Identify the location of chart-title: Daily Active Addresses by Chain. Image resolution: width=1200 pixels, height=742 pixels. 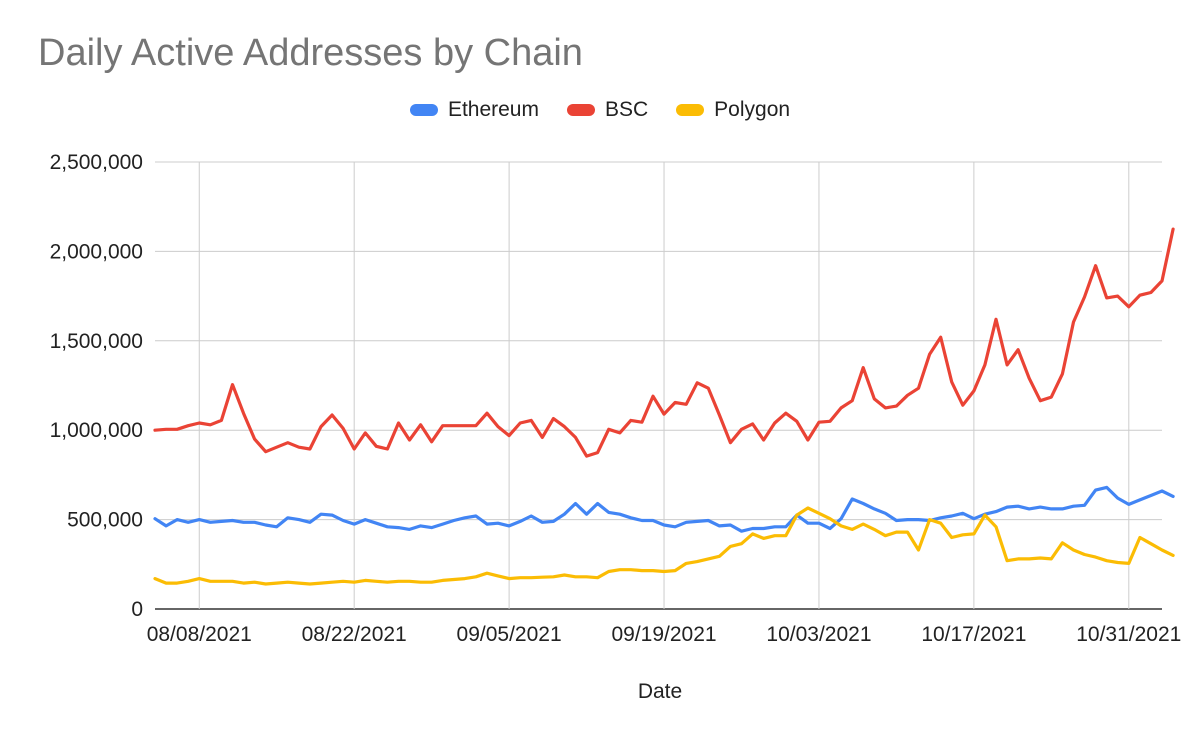
(310, 53).